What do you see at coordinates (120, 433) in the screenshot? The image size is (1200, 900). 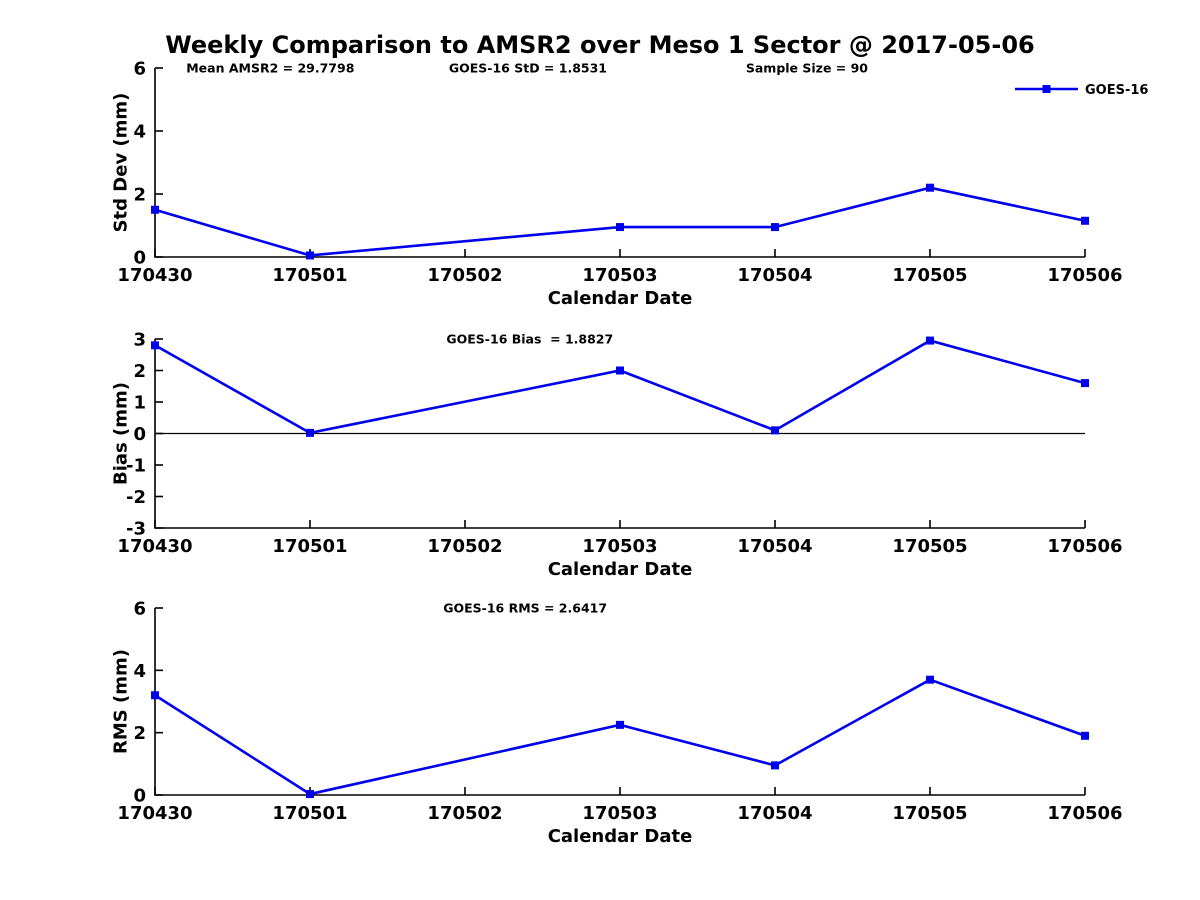 I see `y-axis-label: Bias (mm)` at bounding box center [120, 433].